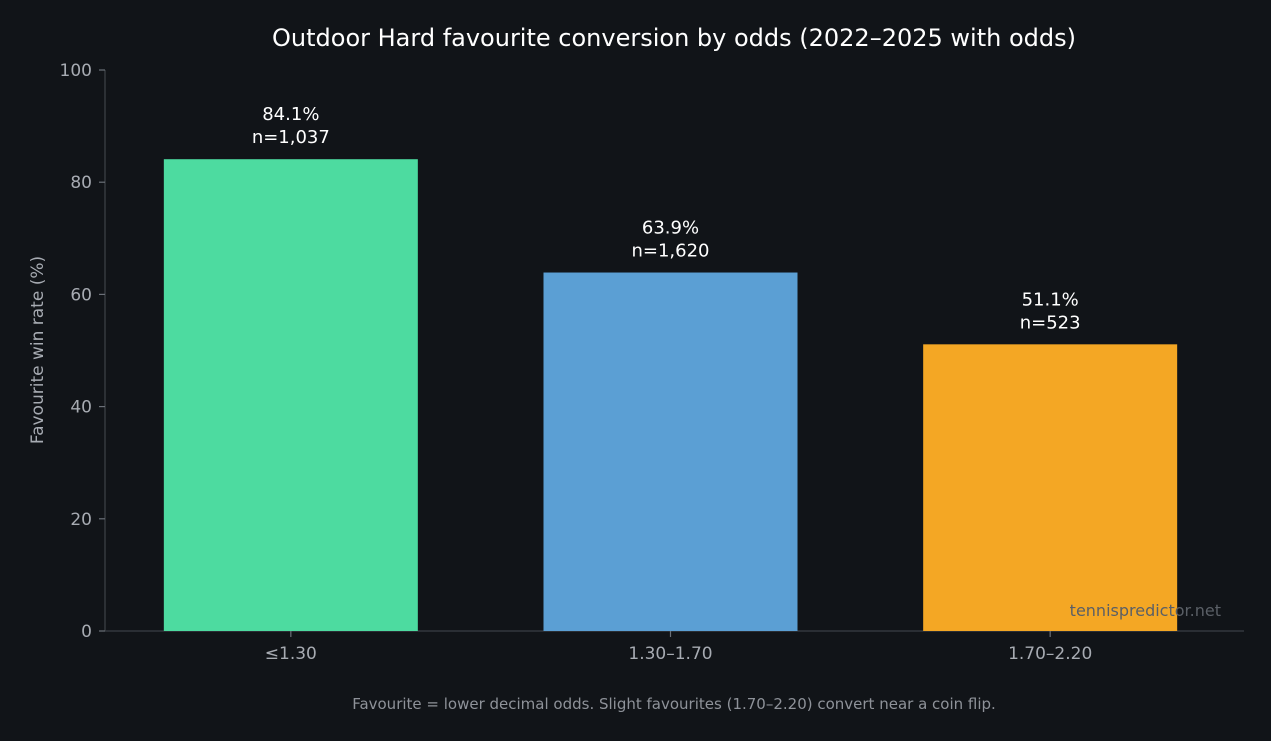 Image resolution: width=1271 pixels, height=741 pixels. I want to click on x-tick-label: 1.30–1.70, so click(670, 654).